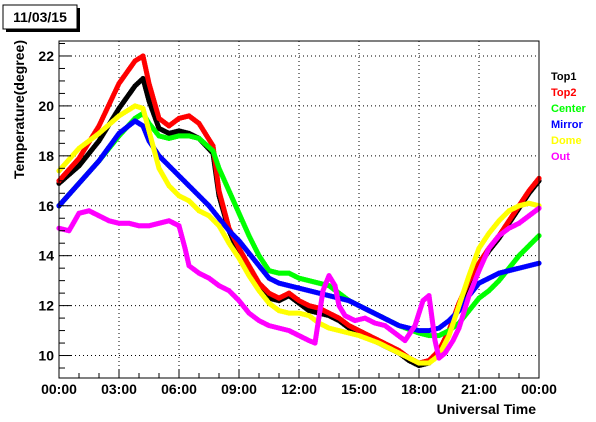 The height and width of the screenshot is (422, 596). I want to click on x-axis-title: Universal Time, so click(487, 409).